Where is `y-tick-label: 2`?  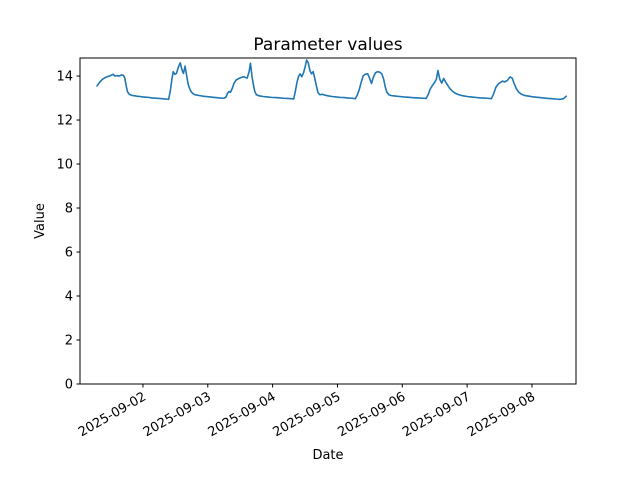
y-tick-label: 2 is located at coordinates (69, 341).